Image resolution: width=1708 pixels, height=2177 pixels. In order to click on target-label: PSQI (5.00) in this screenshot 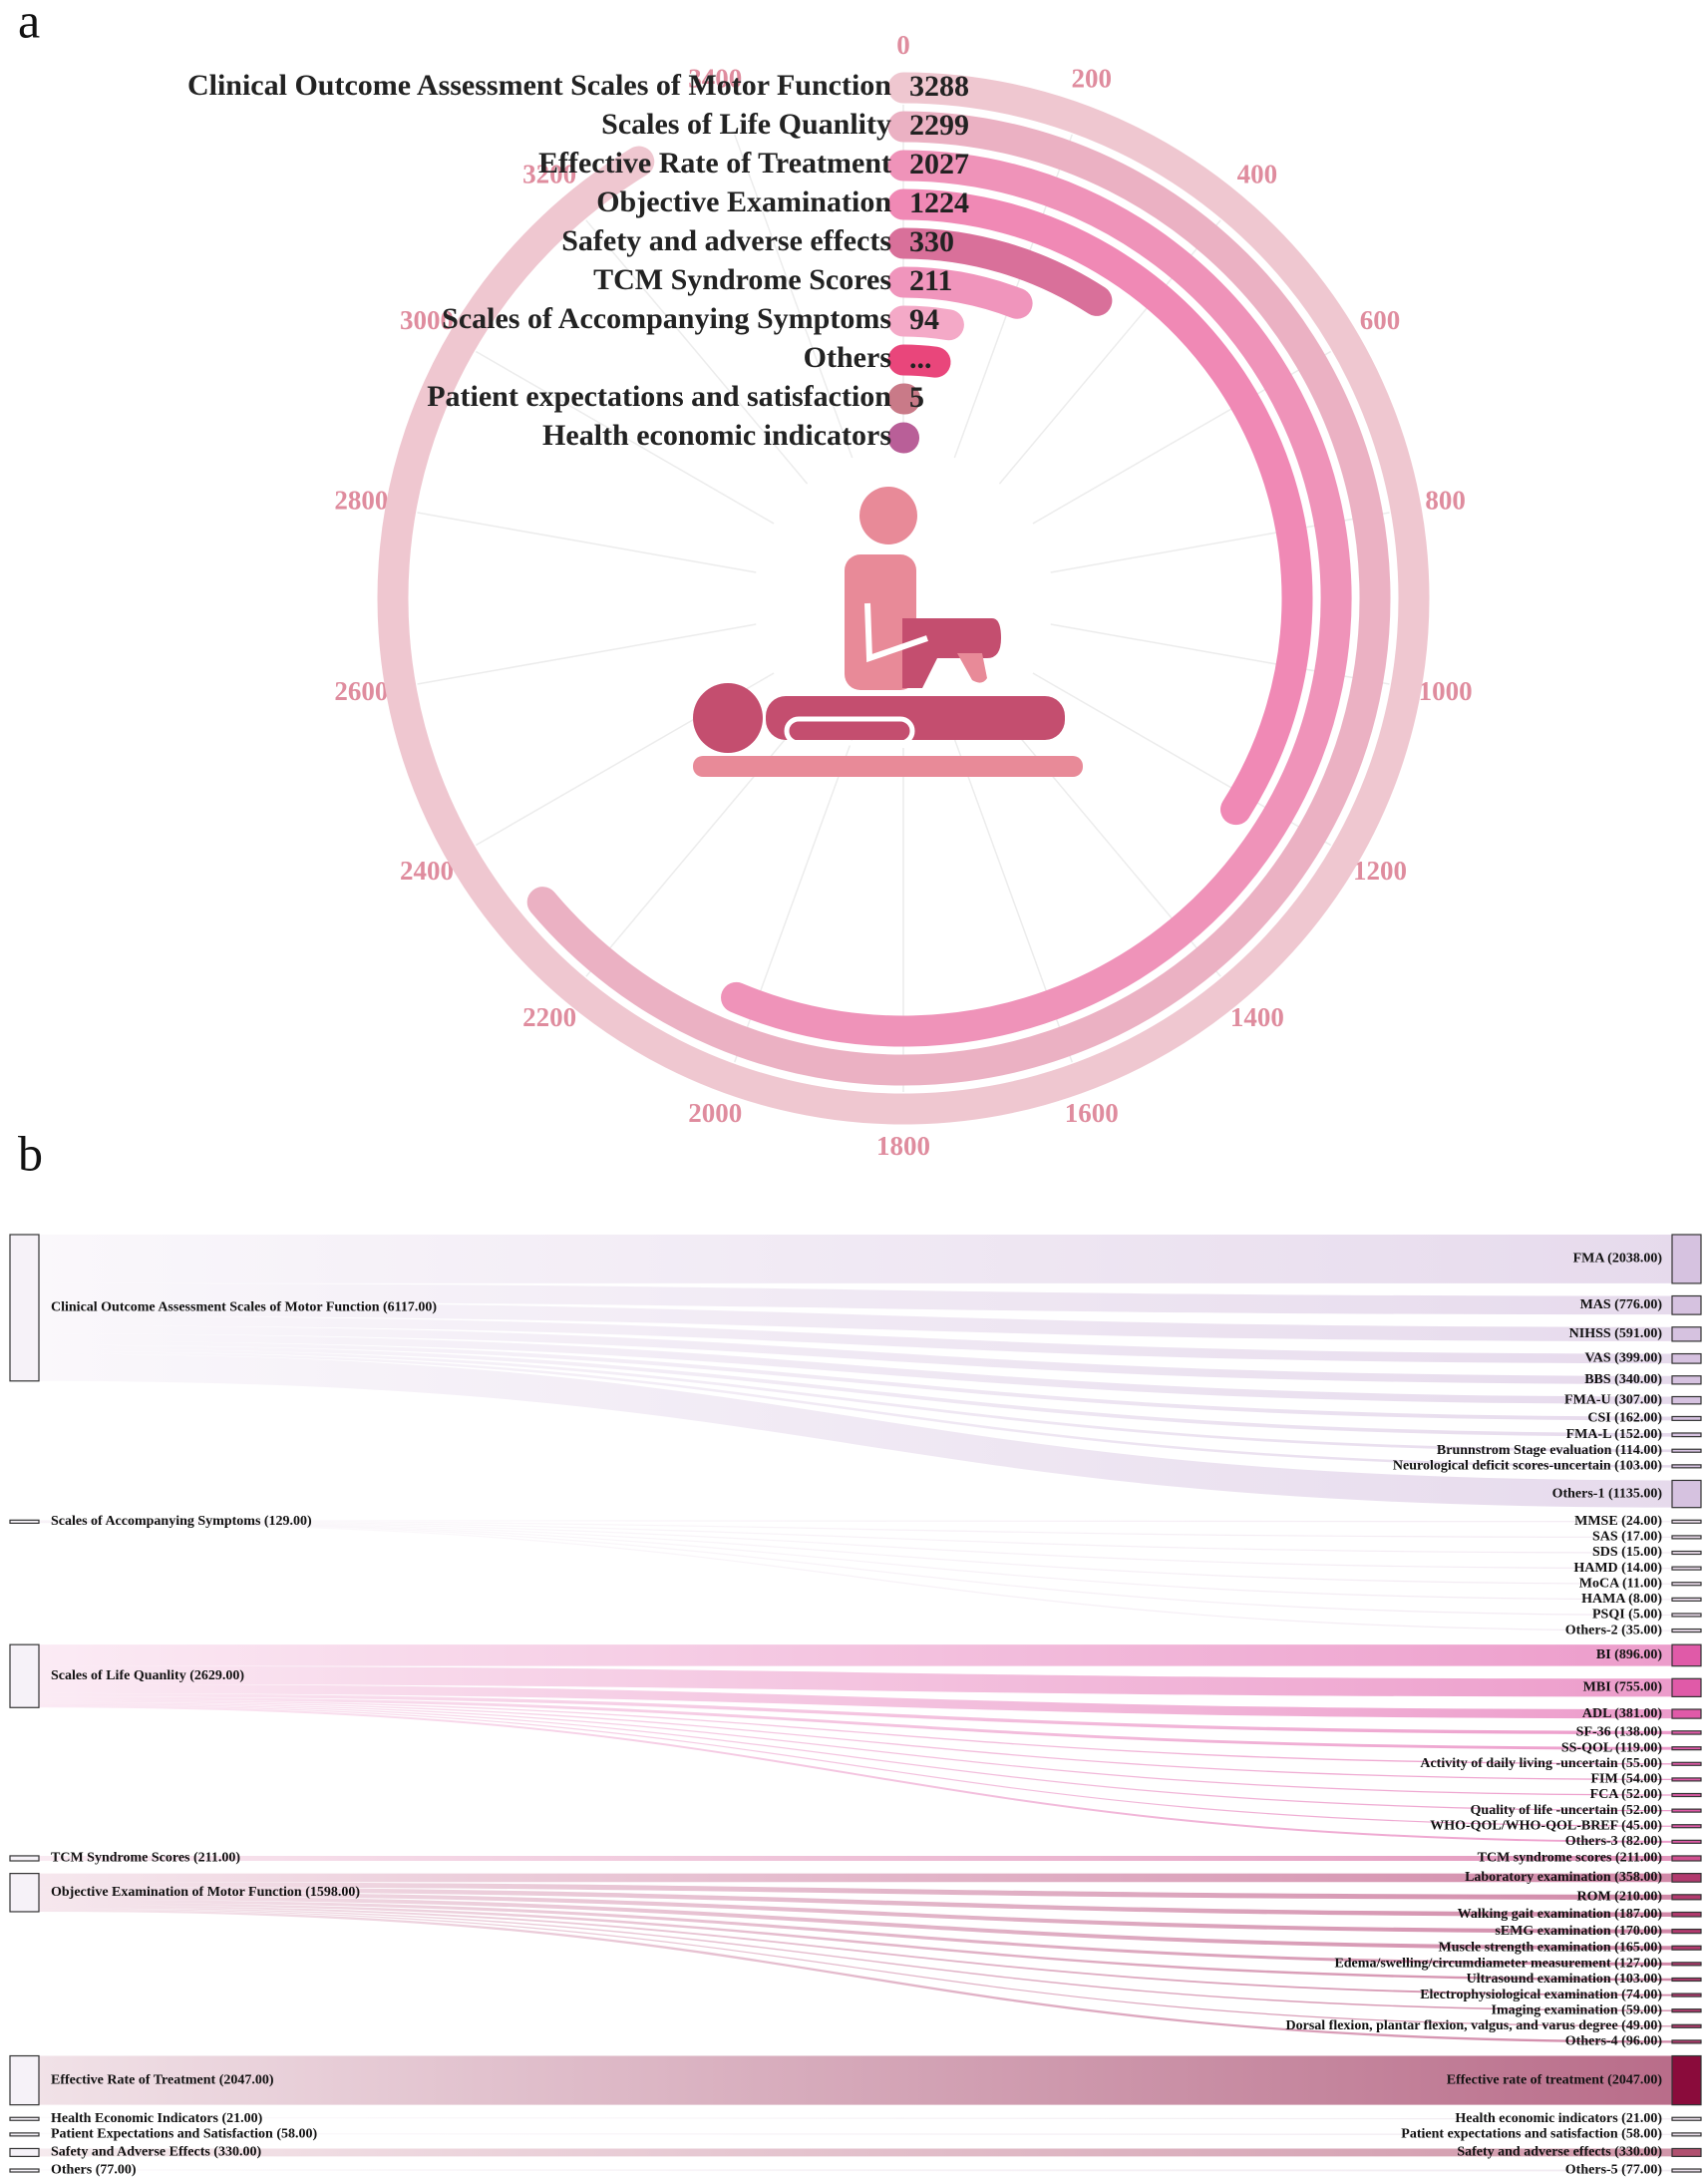, I will do `click(1627, 1615)`.